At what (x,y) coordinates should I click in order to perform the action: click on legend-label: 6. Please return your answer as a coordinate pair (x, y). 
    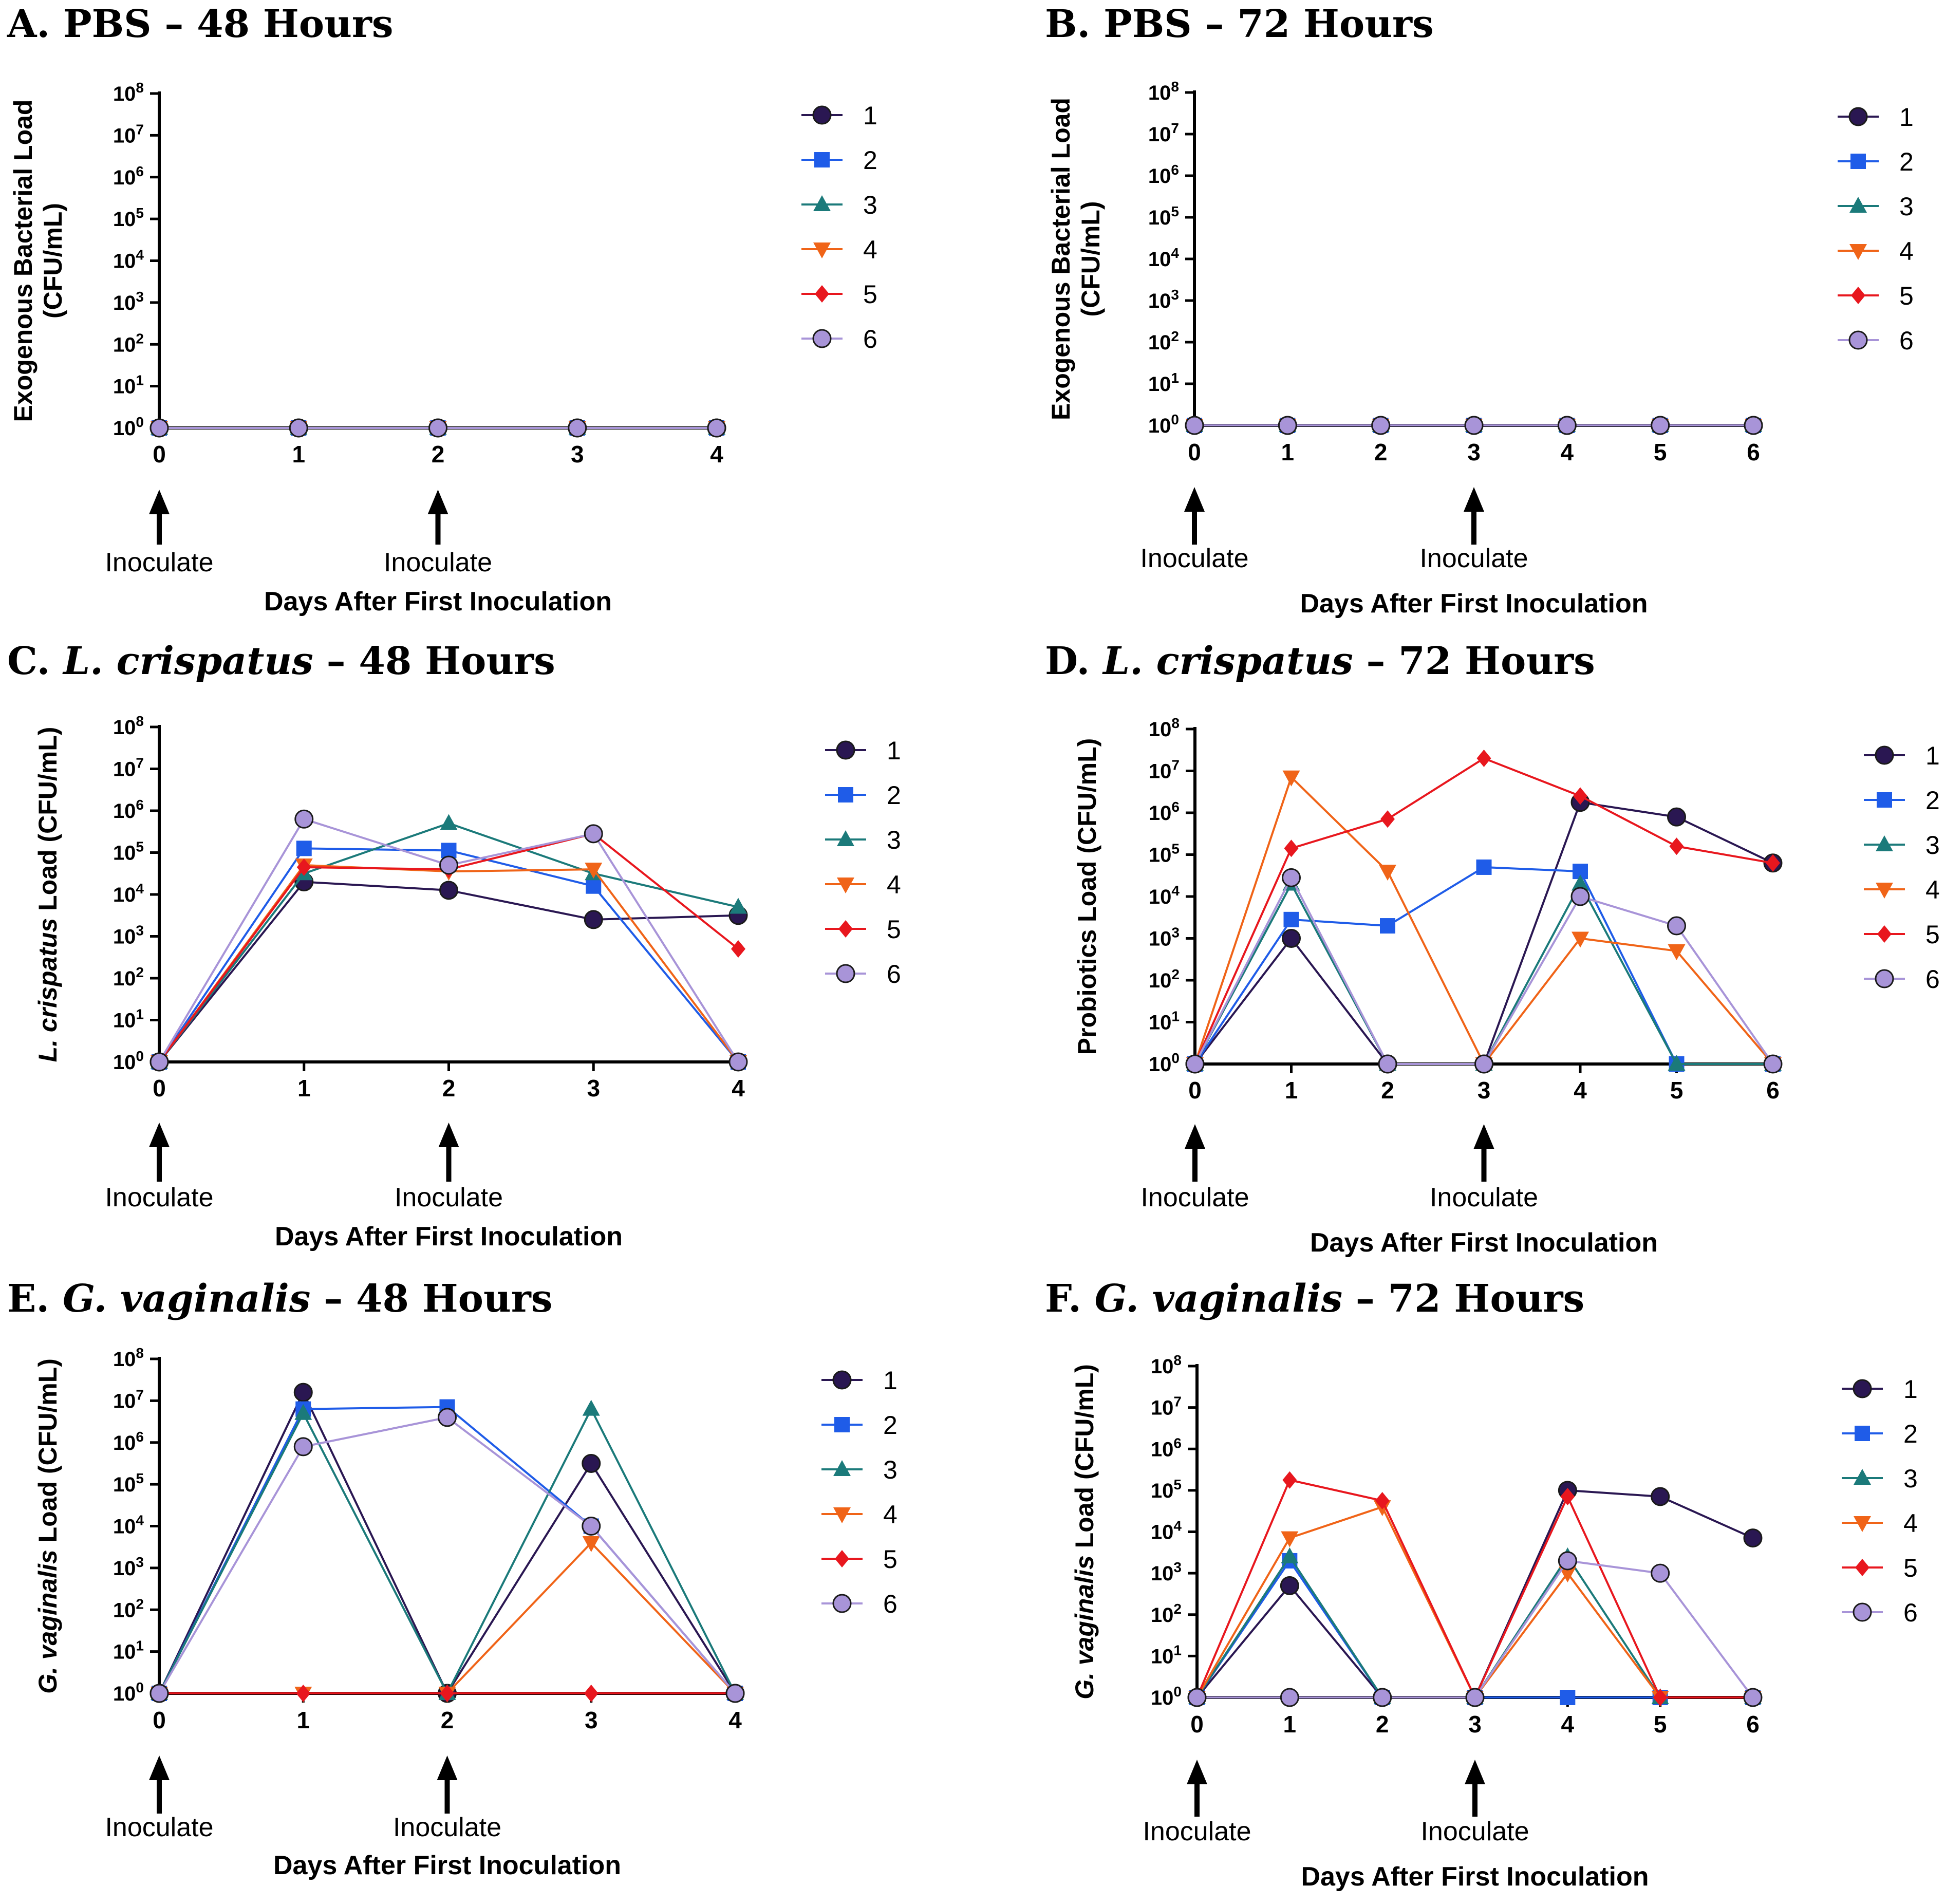
    Looking at the image, I should click on (1910, 1613).